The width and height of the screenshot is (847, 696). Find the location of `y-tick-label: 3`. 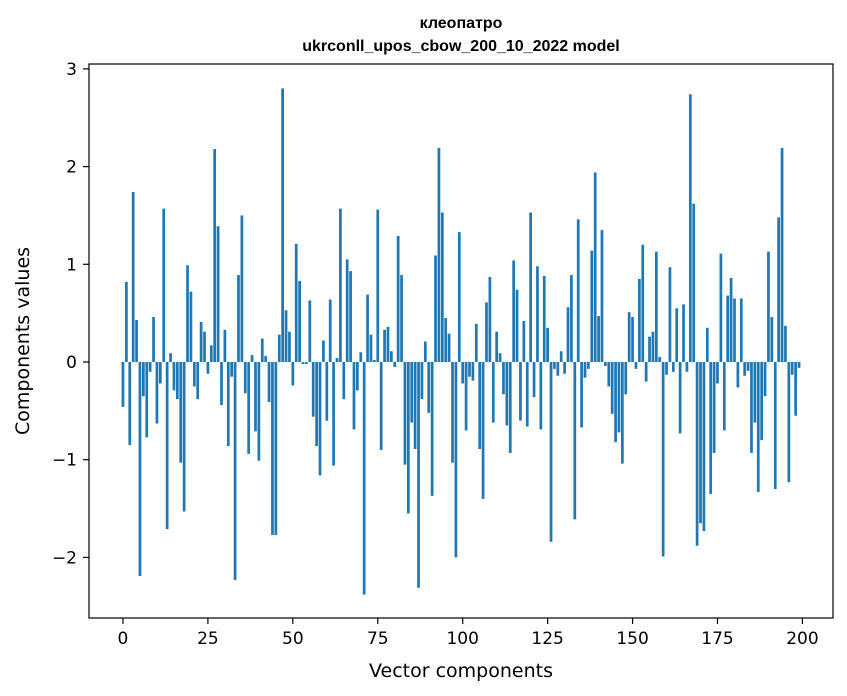

y-tick-label: 3 is located at coordinates (71, 70).